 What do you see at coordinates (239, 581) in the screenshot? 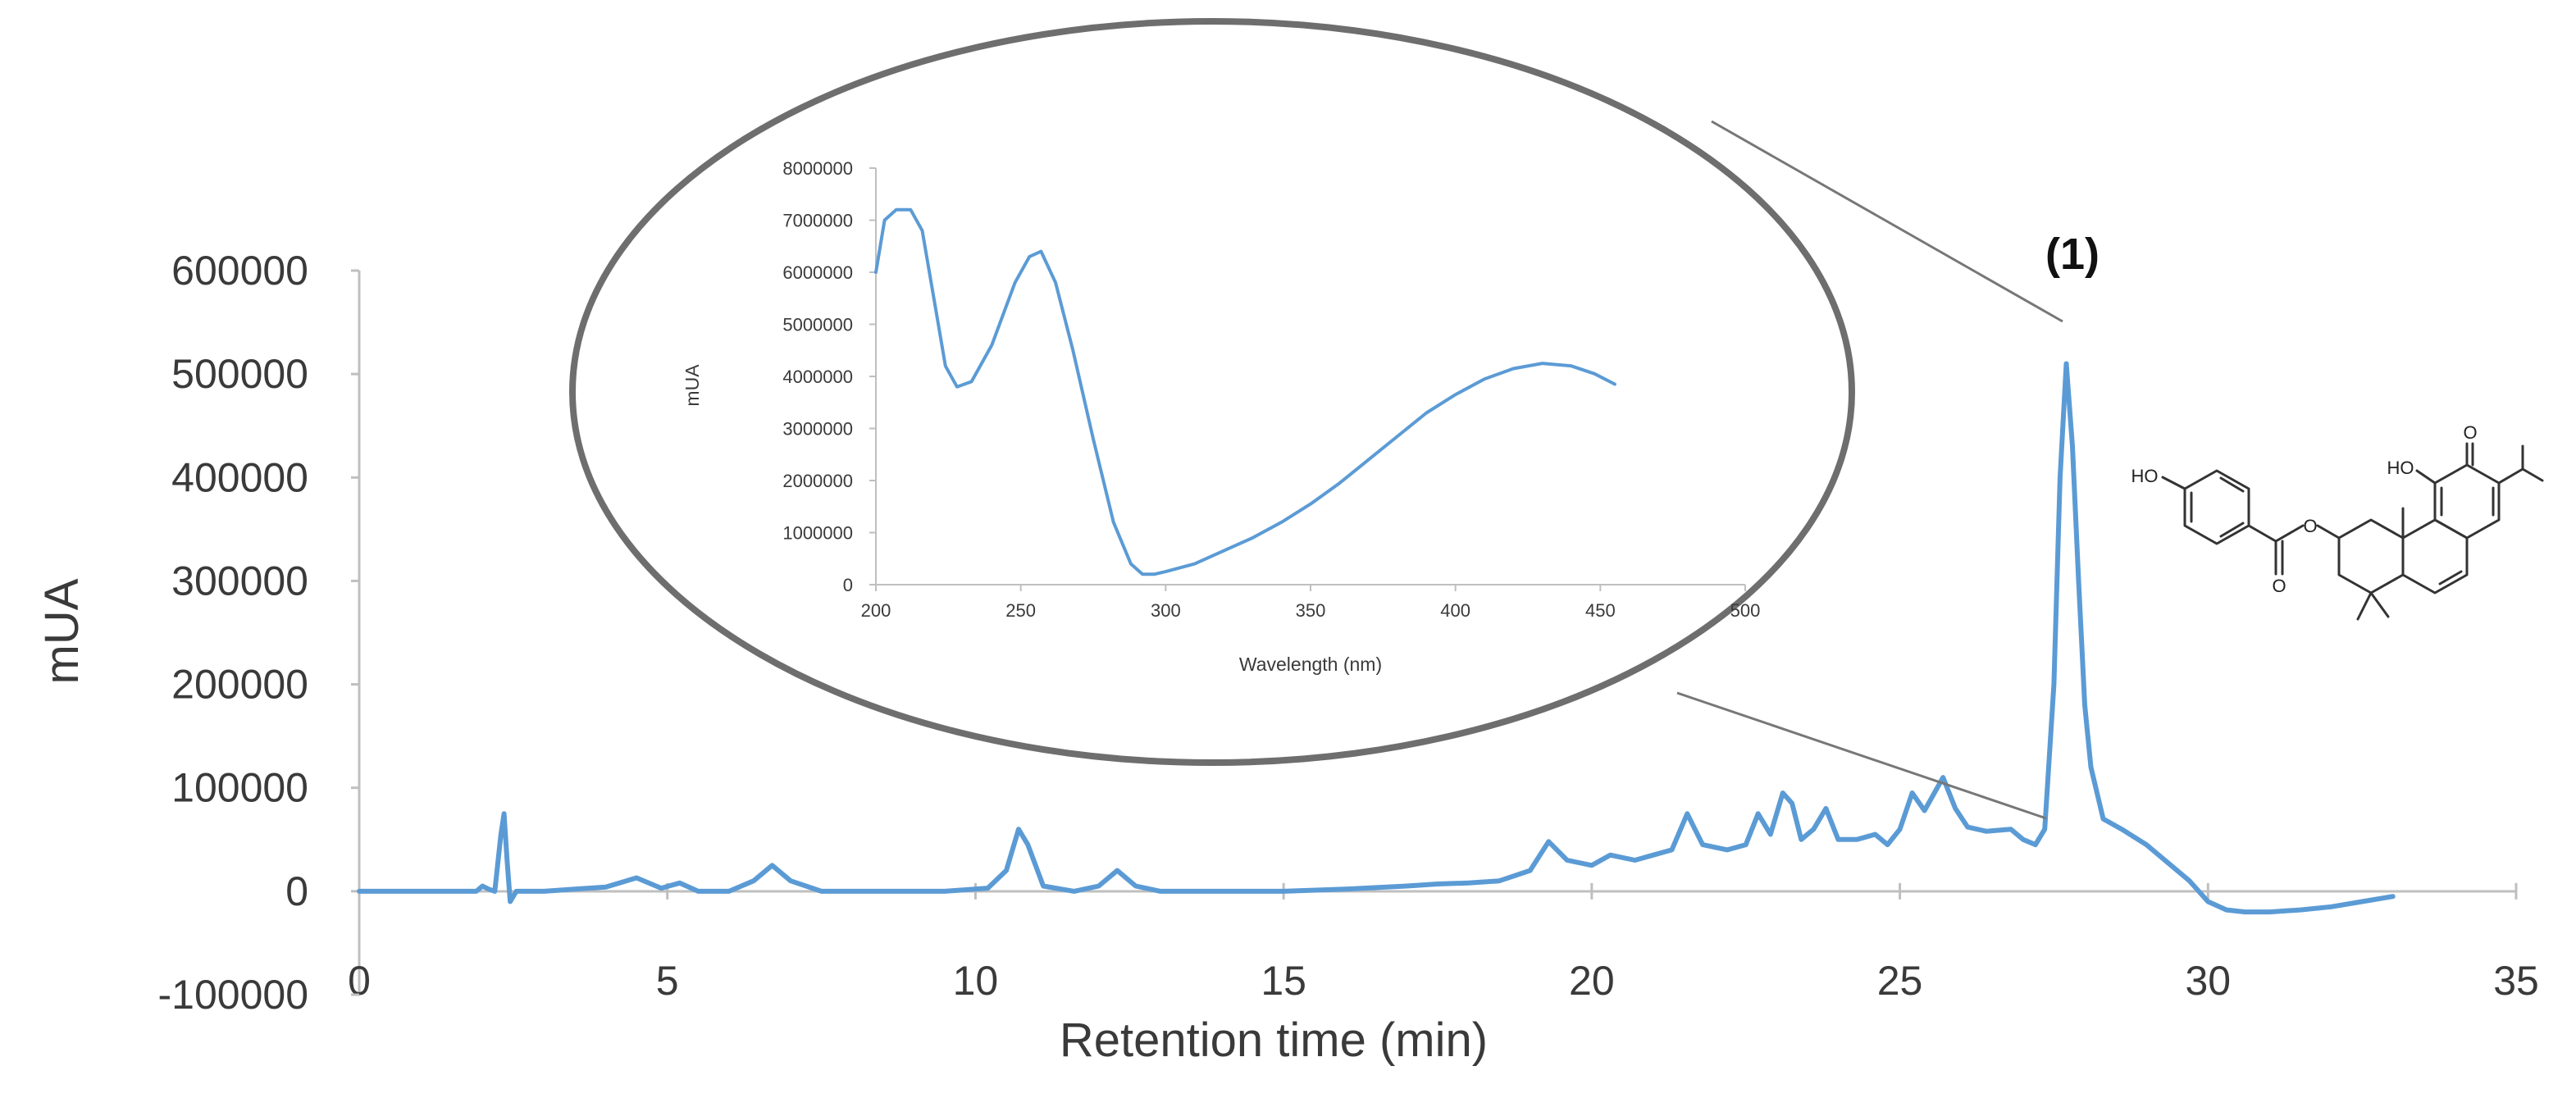
I see `main-y-tick-label: 300000` at bounding box center [239, 581].